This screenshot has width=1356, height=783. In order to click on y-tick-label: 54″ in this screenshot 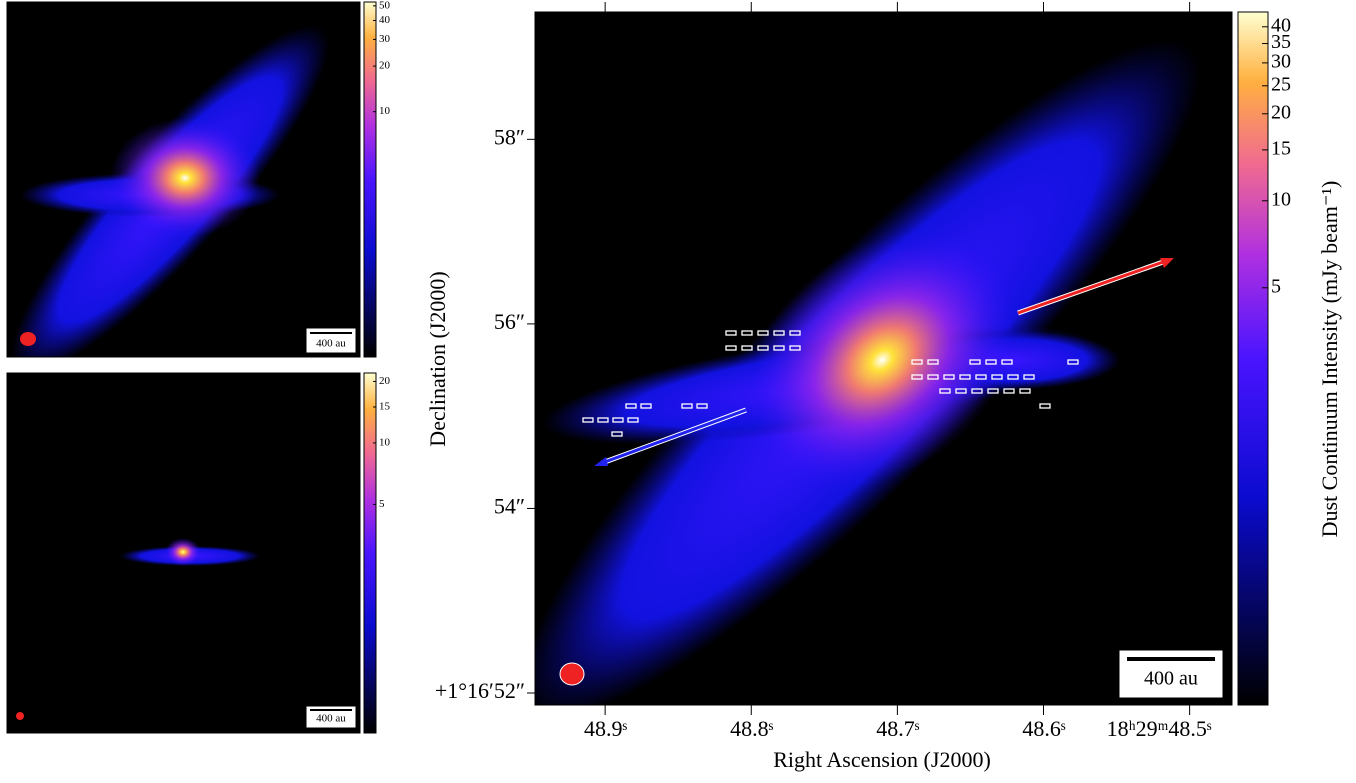, I will do `click(509, 505)`.